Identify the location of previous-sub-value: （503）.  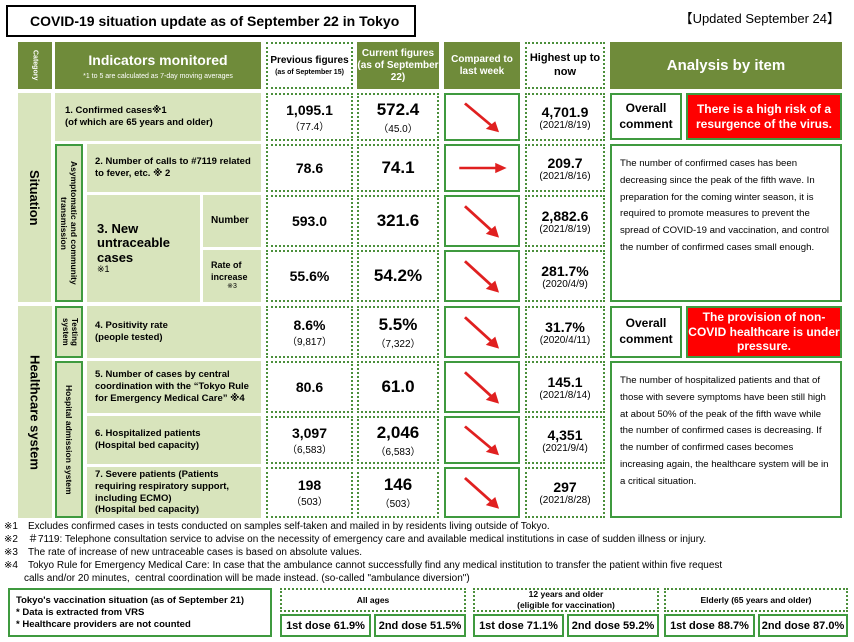
(309, 502).